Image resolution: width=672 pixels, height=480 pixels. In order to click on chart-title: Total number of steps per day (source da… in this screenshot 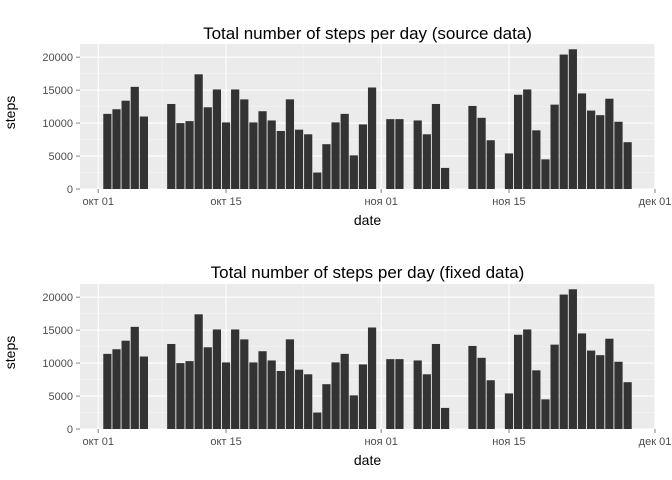, I will do `click(367, 33)`.